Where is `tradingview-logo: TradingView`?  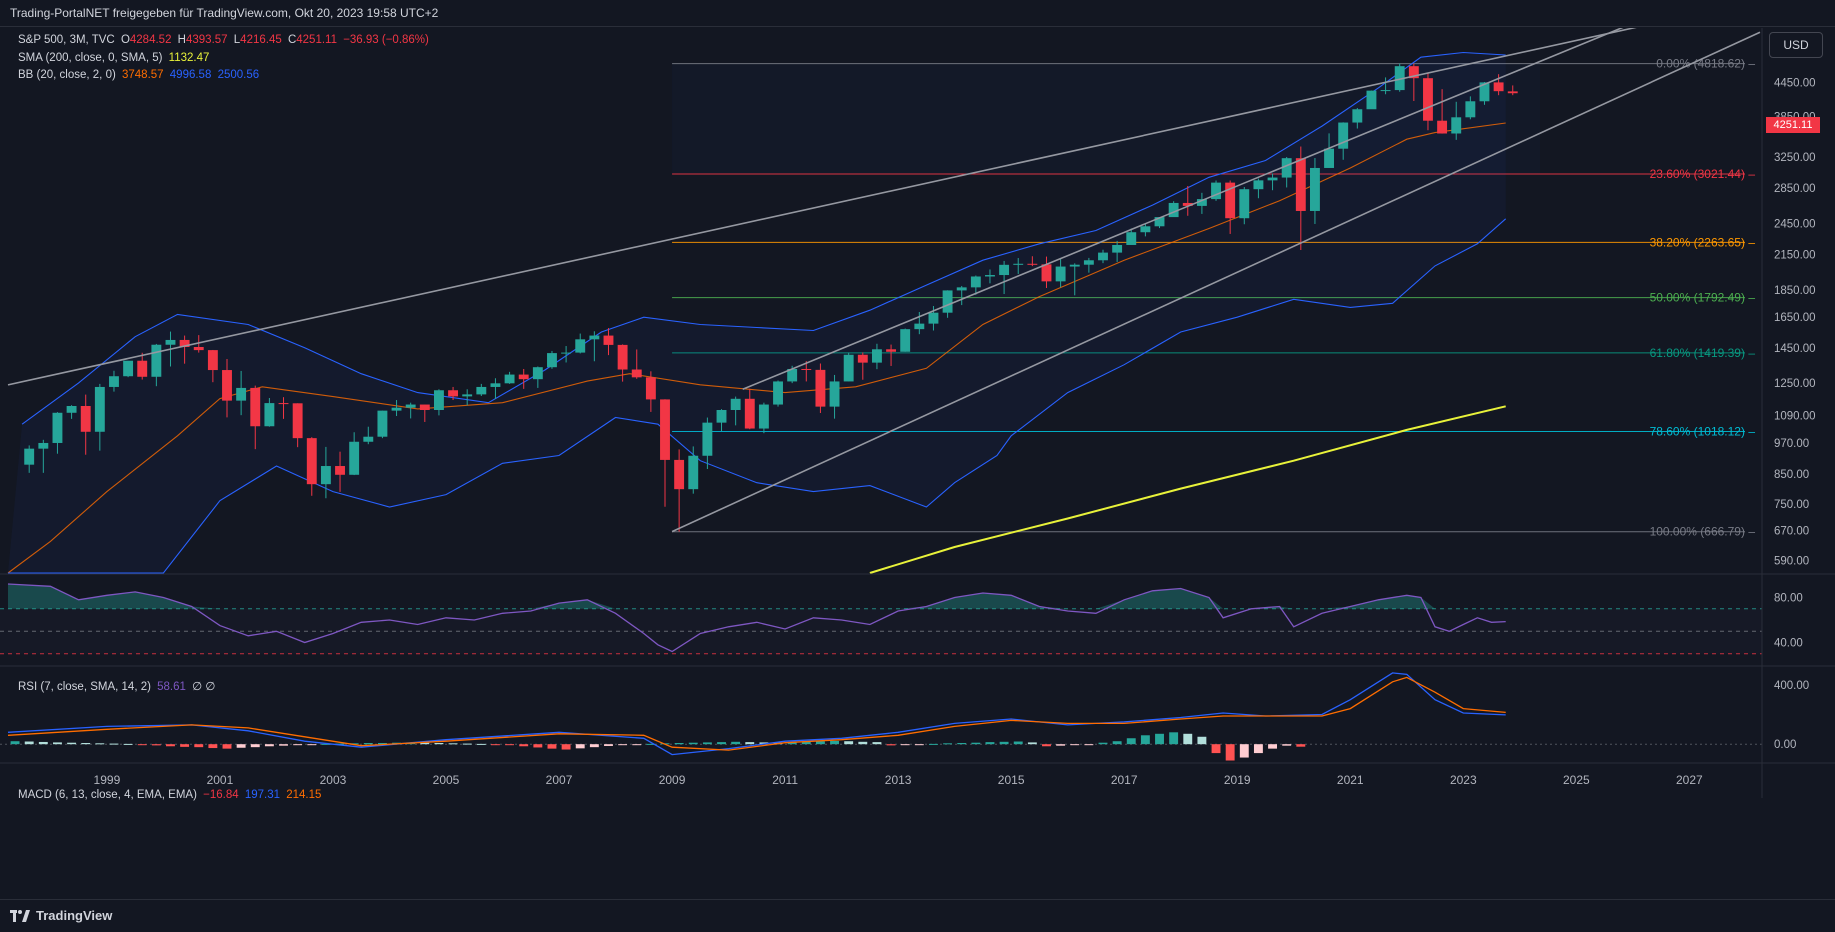
tradingview-logo: TradingView is located at coordinates (61, 915).